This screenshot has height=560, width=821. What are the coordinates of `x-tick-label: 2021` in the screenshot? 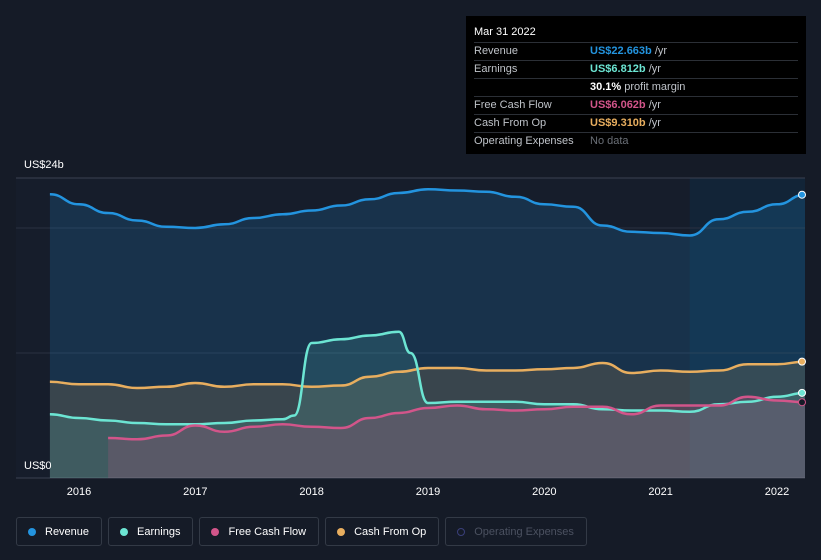 It's located at (660, 492).